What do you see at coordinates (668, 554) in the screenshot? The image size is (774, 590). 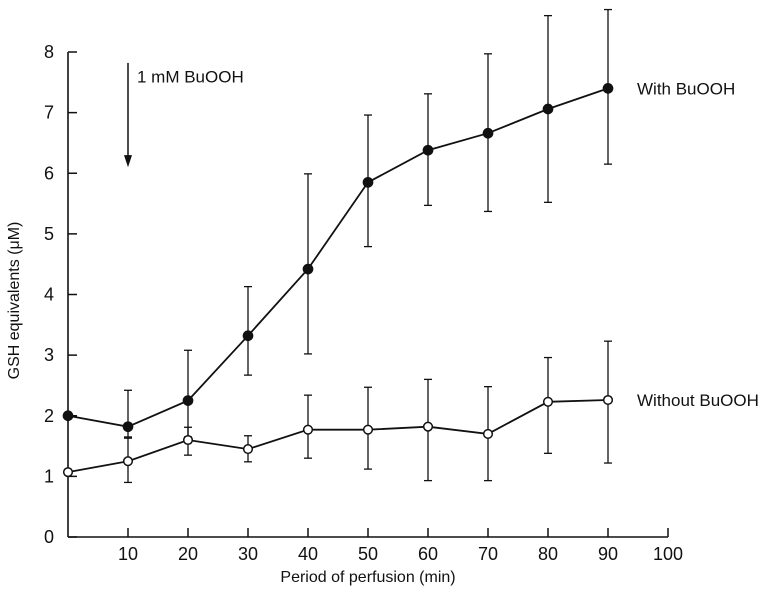 I see `x-tick-label: 100` at bounding box center [668, 554].